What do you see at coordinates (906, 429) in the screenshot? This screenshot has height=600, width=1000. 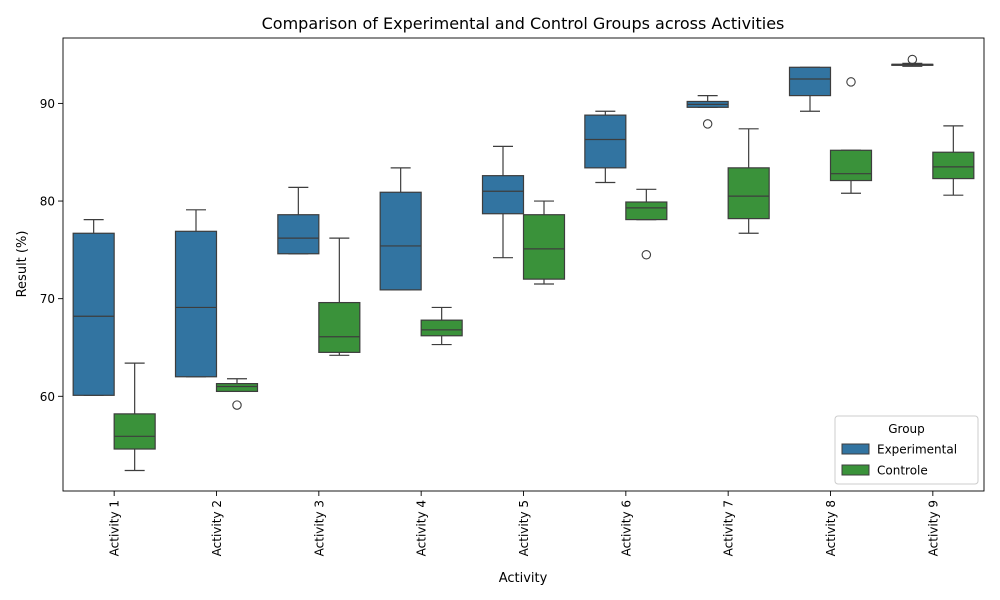 I see `legend-title: Group` at bounding box center [906, 429].